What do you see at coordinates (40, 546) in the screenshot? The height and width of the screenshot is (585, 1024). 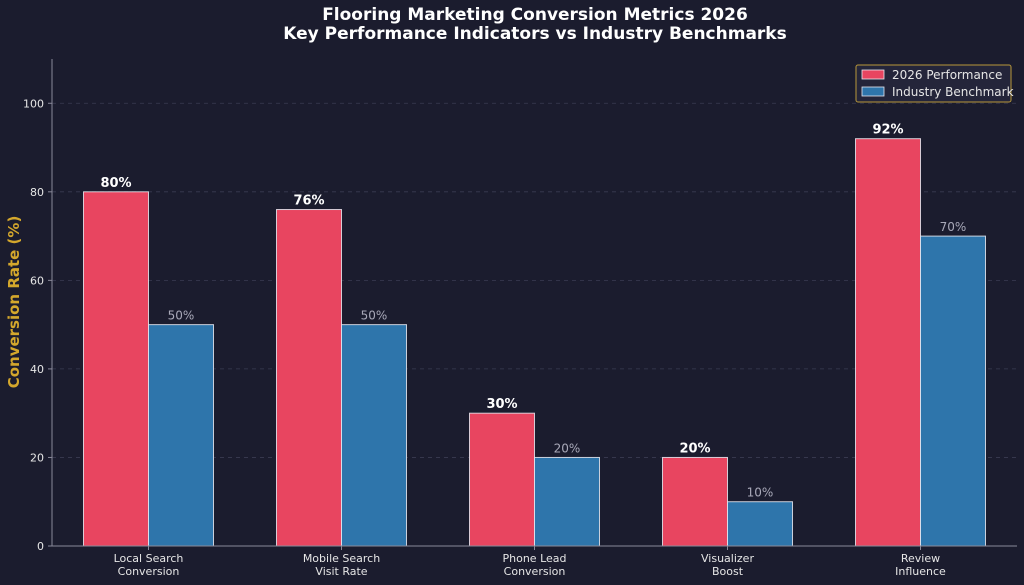 I see `y-tick-label: 0` at bounding box center [40, 546].